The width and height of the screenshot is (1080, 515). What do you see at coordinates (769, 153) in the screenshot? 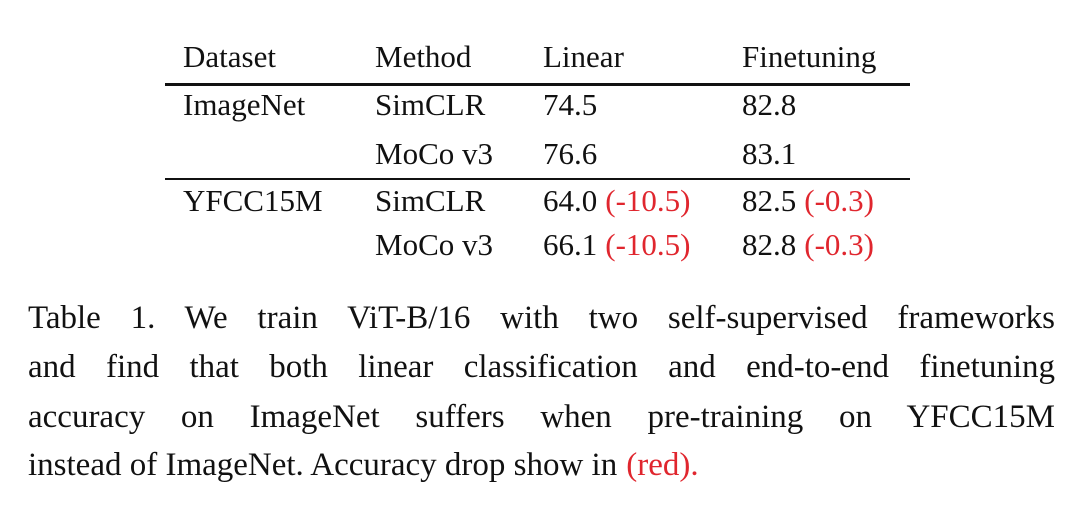
I see `table-cell: 83.1` at bounding box center [769, 153].